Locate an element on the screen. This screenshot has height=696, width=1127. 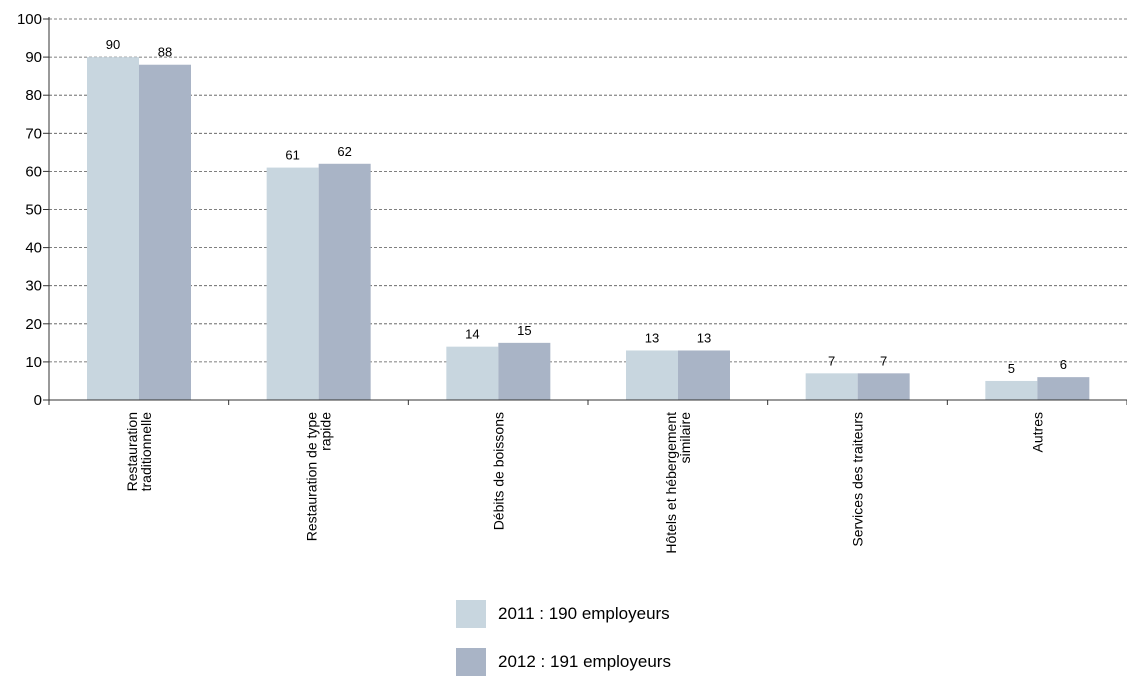
bar-label-5-1: 6 is located at coordinates (1063, 364).